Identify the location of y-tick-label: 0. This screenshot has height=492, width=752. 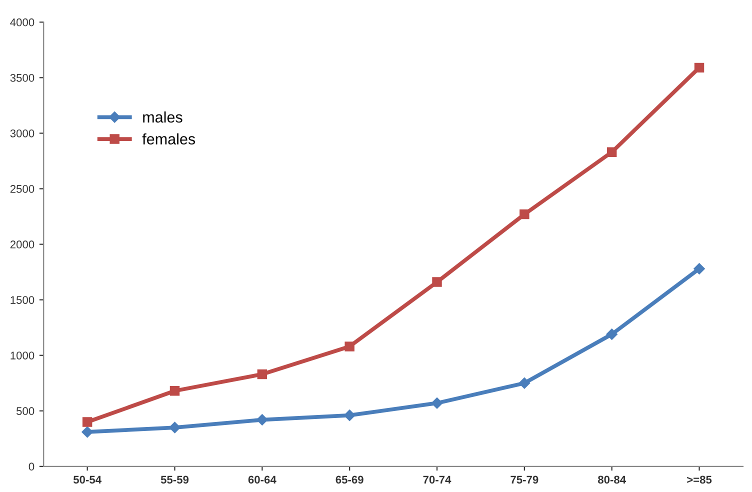
(31, 466).